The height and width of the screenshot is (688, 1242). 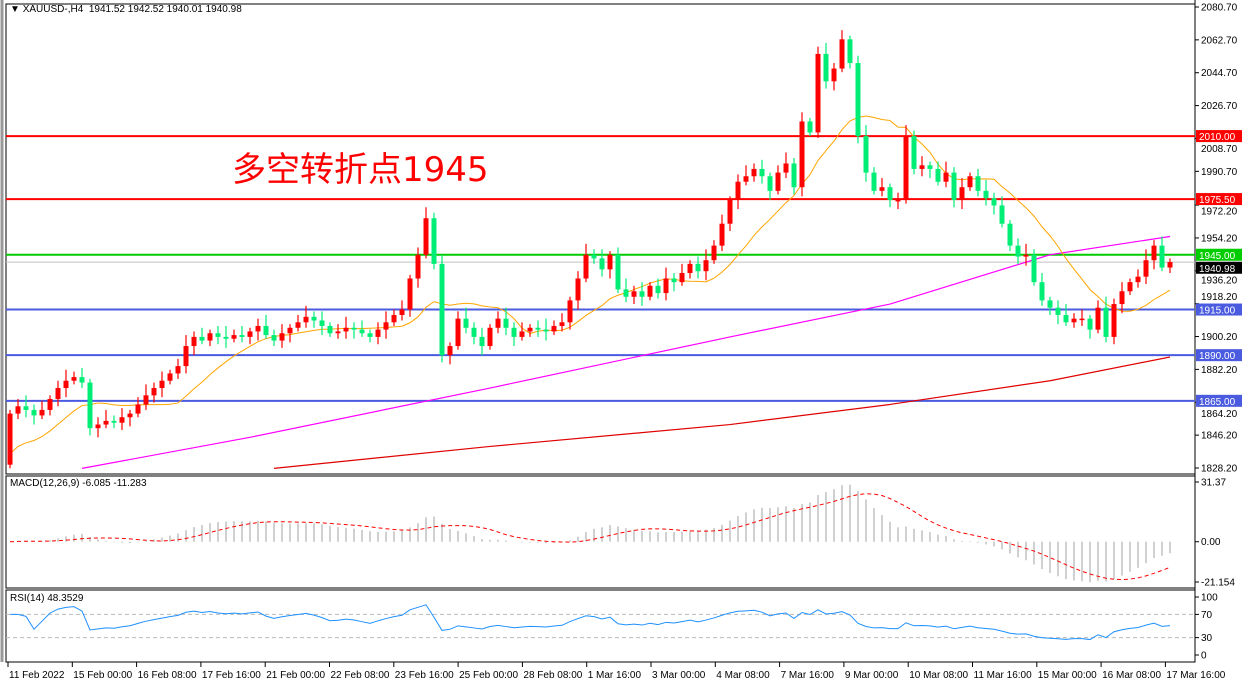 I want to click on macd-signal-line, so click(x=590, y=537).